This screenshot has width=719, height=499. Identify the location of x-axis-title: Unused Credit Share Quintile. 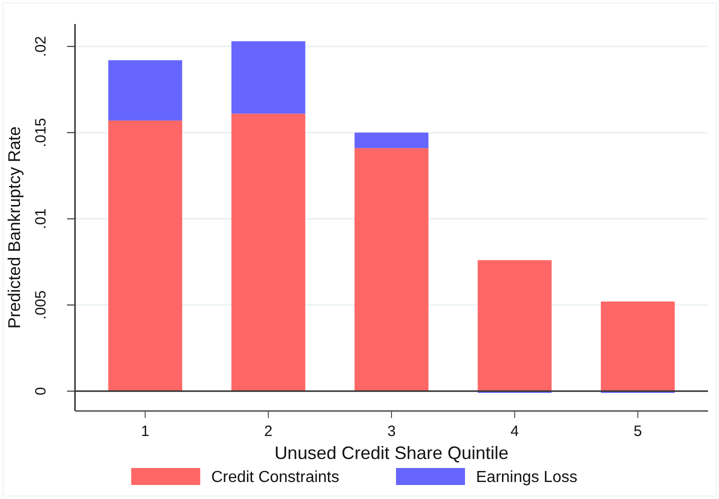
(391, 453).